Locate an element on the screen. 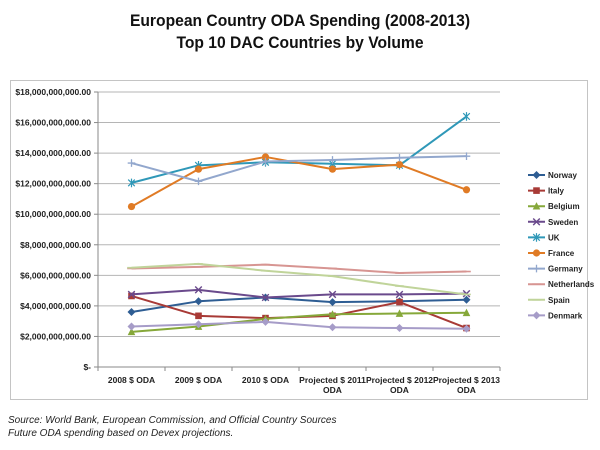 This screenshot has height=450, width=600. legend-label-netherlands: Netherlands is located at coordinates (571, 284).